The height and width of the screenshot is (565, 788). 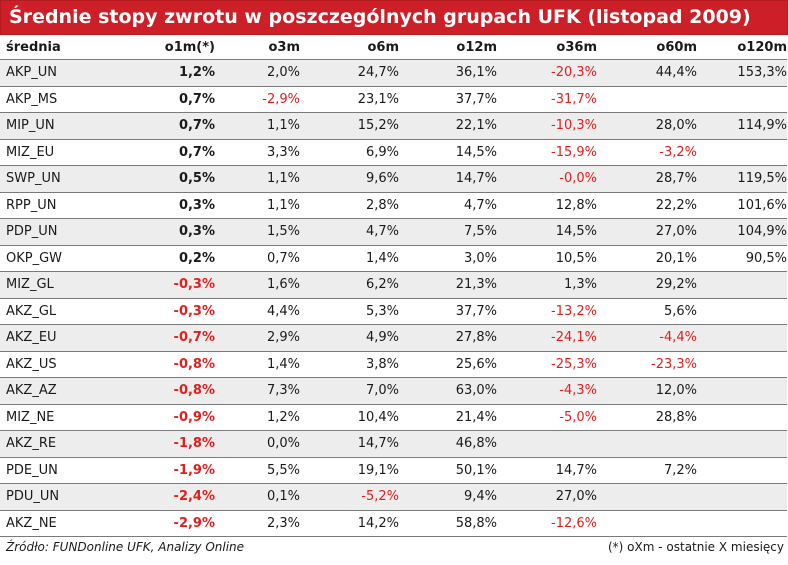 I want to click on return-cell: 7,2%, so click(x=647, y=470).